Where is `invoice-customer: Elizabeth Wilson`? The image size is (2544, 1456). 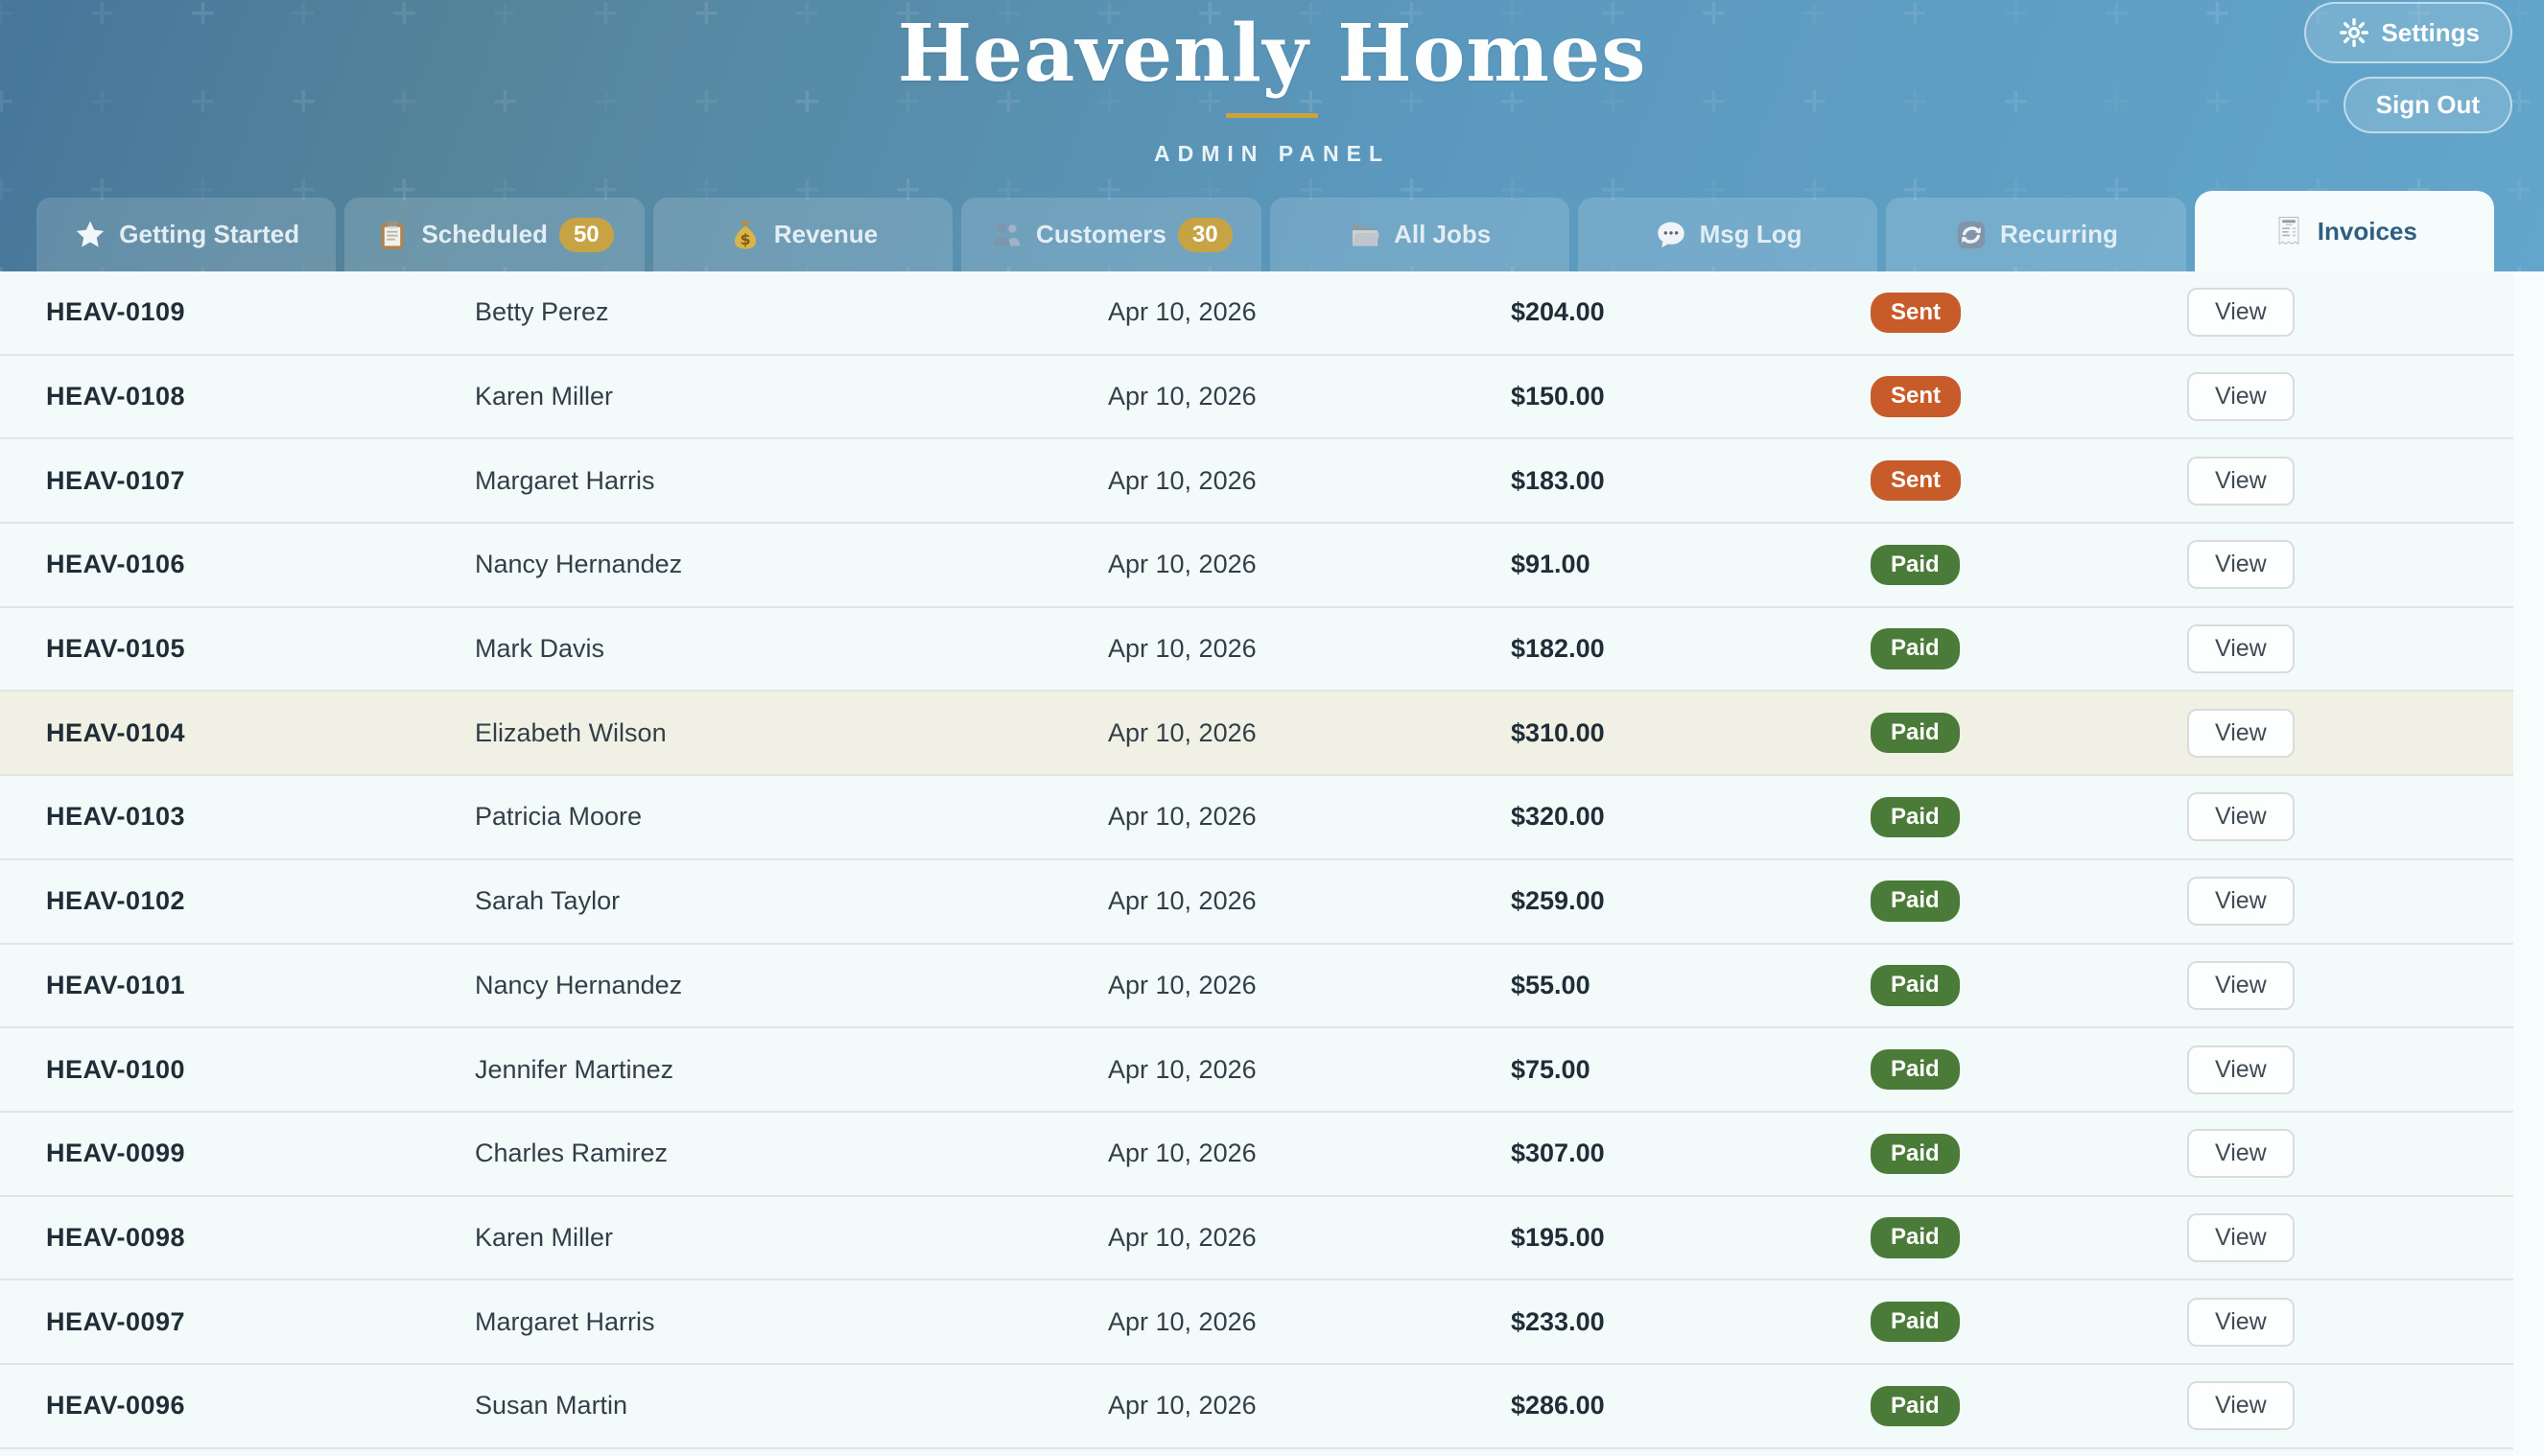
invoice-customer: Elizabeth Wilson is located at coordinates (571, 732).